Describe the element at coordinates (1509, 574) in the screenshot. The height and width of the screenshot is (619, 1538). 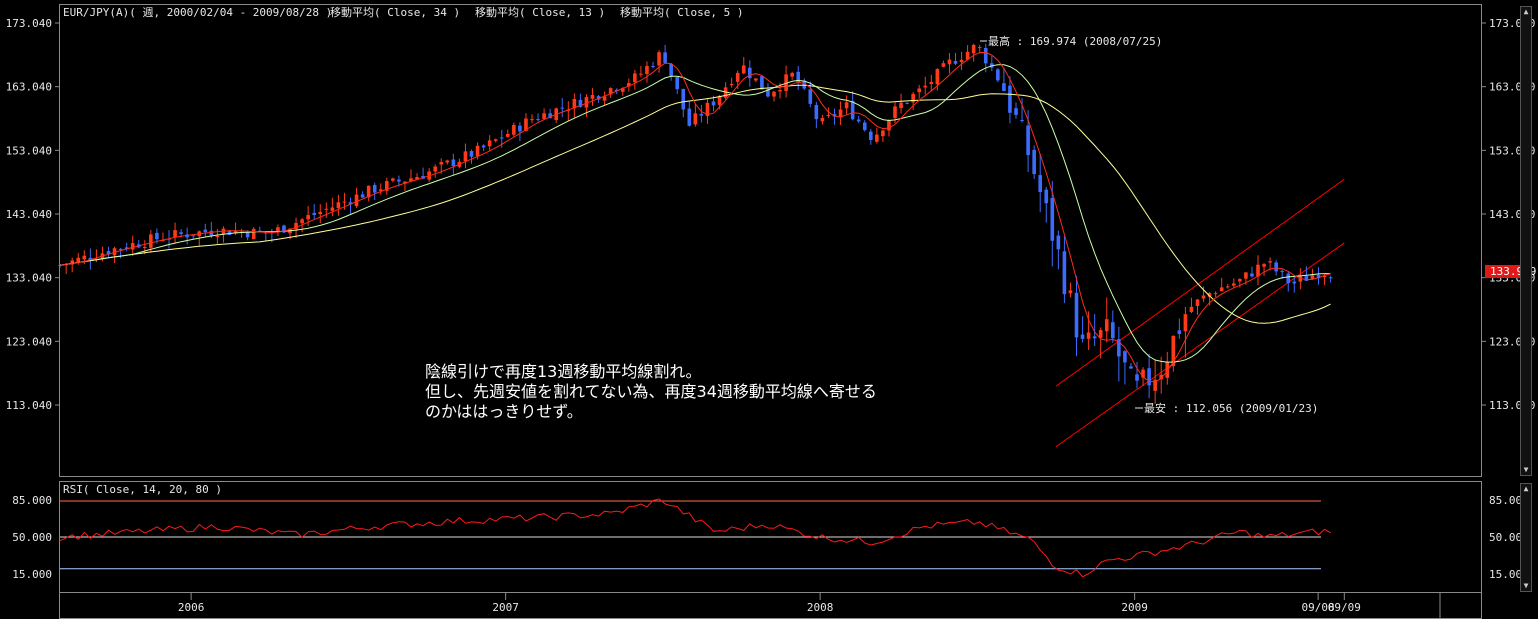
I see `rsi-tick-label-right: 15.000` at that location.